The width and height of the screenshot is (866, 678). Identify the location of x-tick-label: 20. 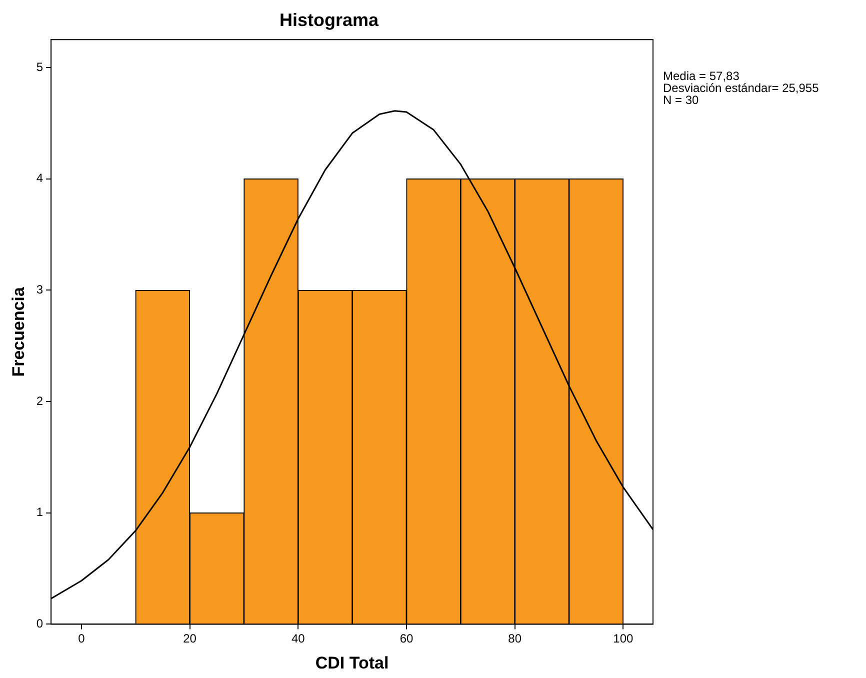
(190, 639).